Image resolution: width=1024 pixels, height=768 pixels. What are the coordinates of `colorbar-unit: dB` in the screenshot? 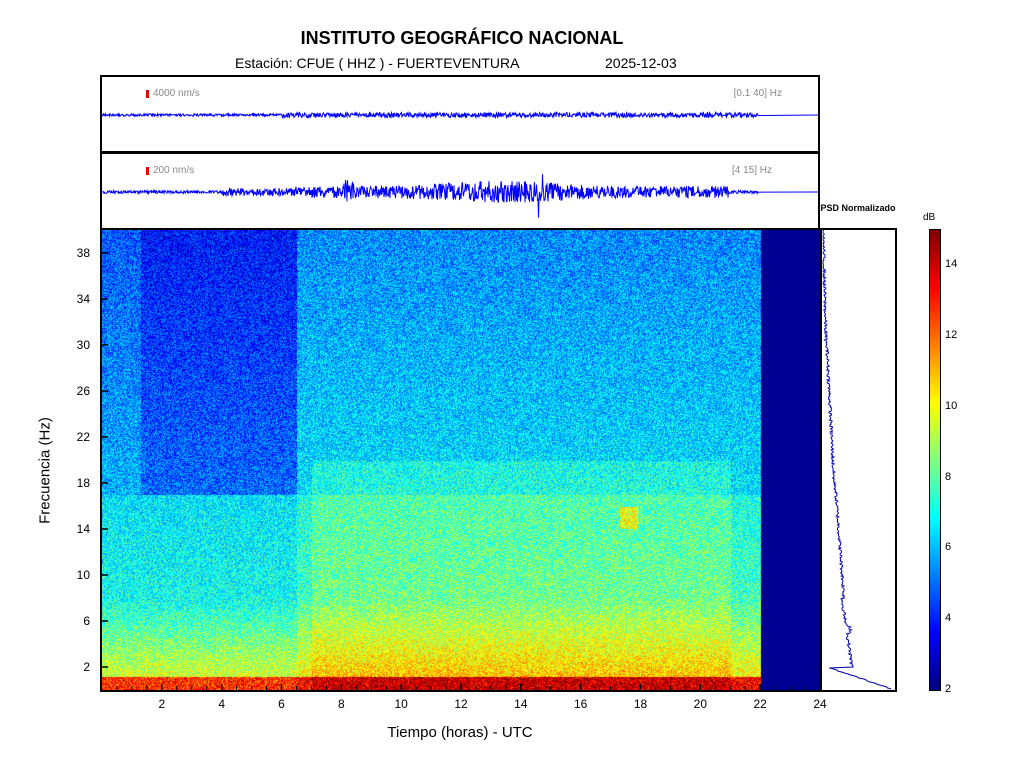 It's located at (929, 217).